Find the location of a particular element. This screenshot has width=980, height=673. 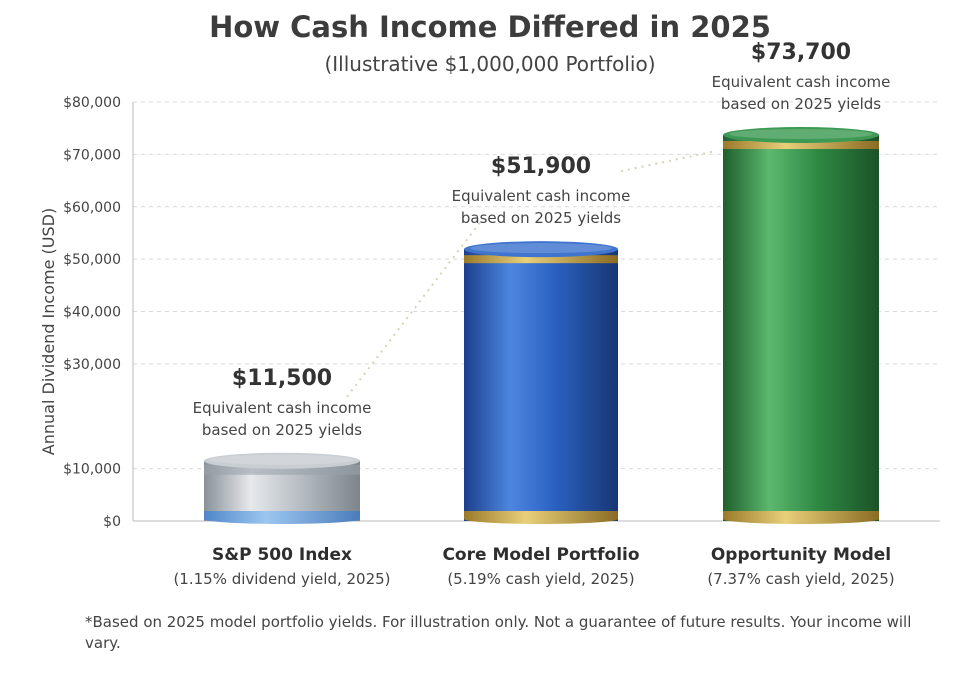

x-category-label: S&P 500 Index is located at coordinates (282, 555).